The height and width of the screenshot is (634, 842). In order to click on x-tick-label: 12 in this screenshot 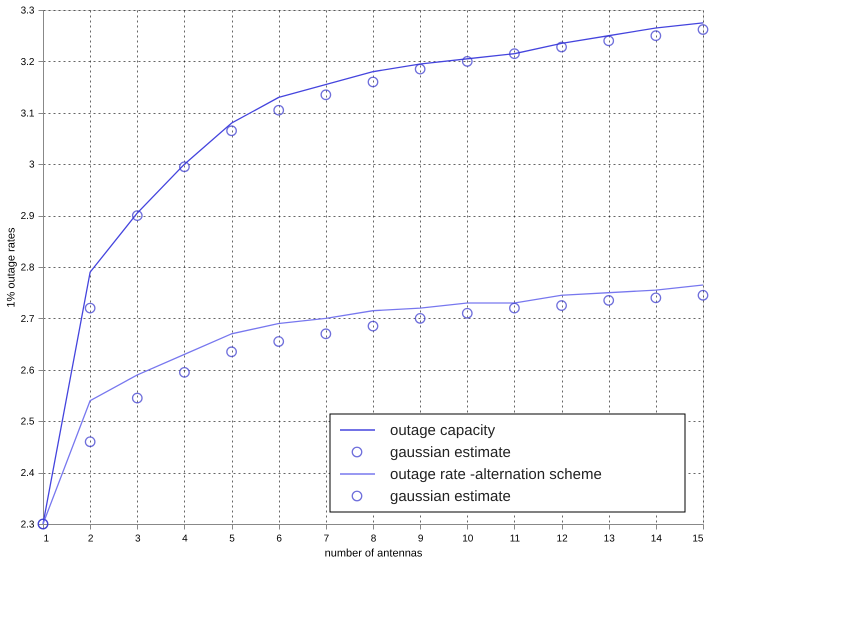, I will do `click(562, 539)`.